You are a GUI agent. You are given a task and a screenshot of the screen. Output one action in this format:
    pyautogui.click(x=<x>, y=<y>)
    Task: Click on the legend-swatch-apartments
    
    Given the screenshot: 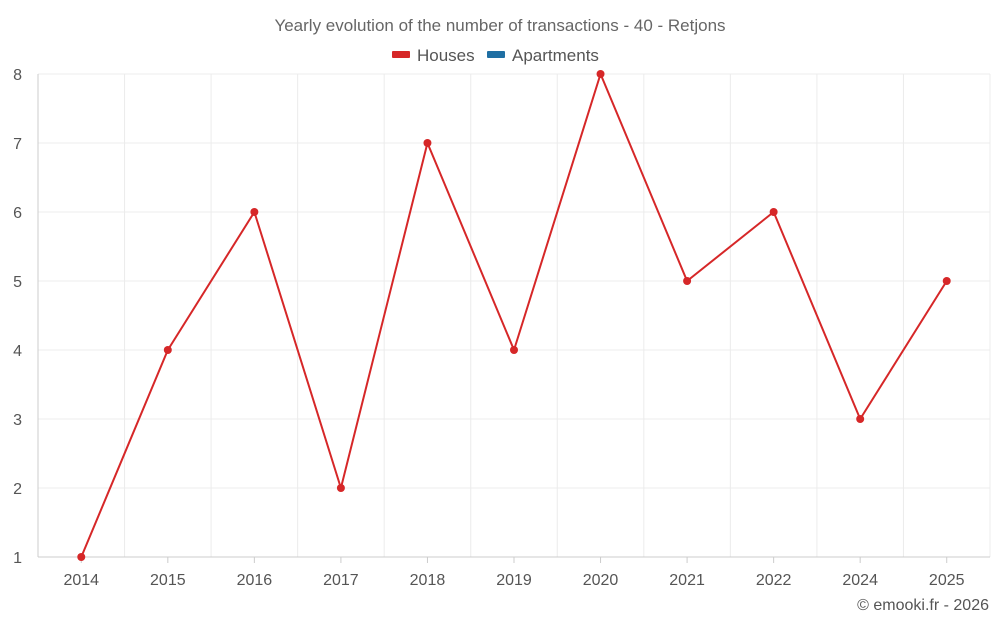 What is the action you would take?
    pyautogui.click(x=496, y=54)
    